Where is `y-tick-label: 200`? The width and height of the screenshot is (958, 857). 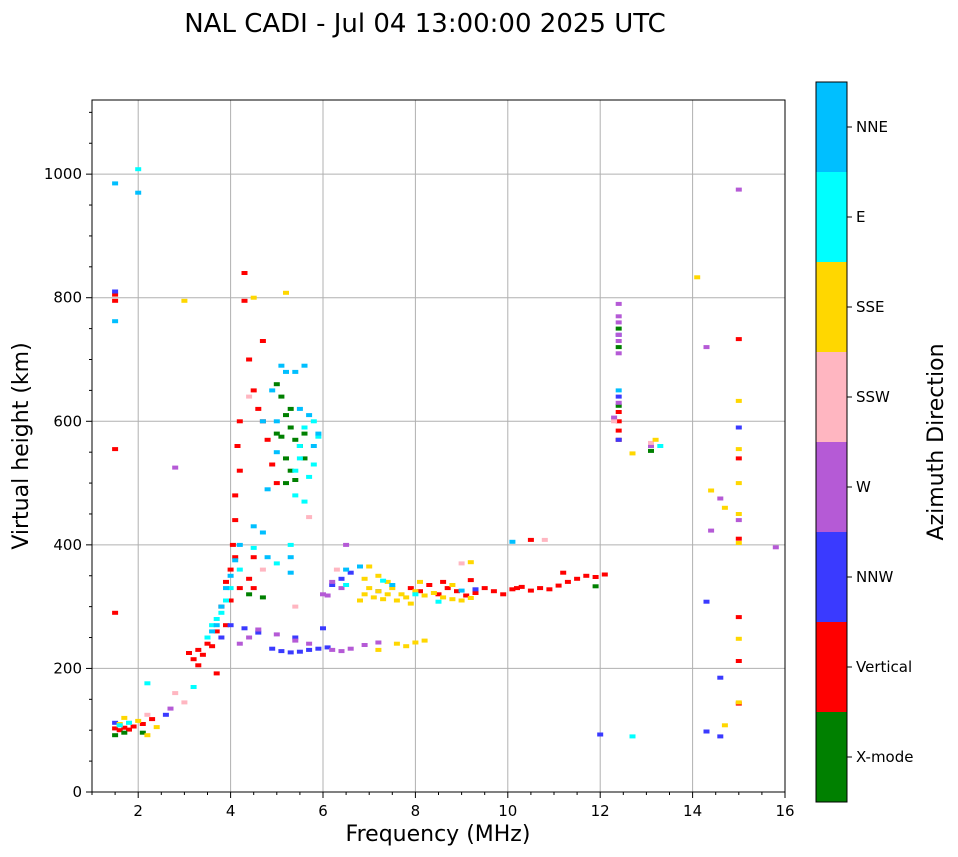 y-tick-label: 200 is located at coordinates (67, 668).